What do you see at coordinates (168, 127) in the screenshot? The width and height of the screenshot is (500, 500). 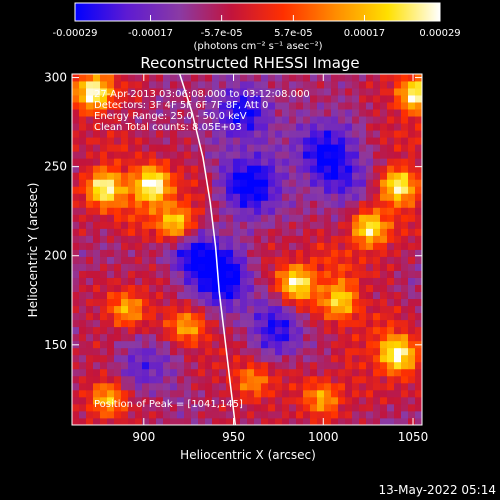 I see `annotation-counts: Clean Total counts: 8.05E+03` at bounding box center [168, 127].